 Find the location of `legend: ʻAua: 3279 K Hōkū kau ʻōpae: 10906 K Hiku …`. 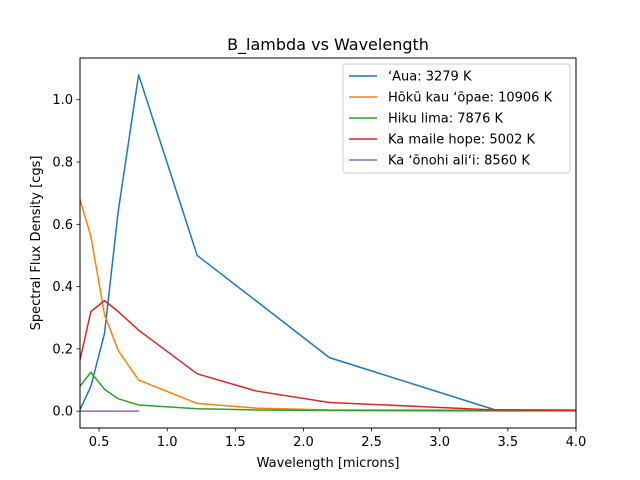

legend: ʻAua: 3279 K Hōkū kau ʻōpae: 10906 K Hiku … is located at coordinates (456, 118).